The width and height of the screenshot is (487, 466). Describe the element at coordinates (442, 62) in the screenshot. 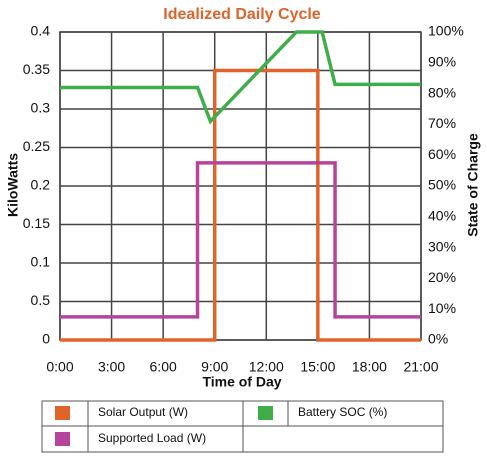

I see `y2-tick-label: 90%` at that location.